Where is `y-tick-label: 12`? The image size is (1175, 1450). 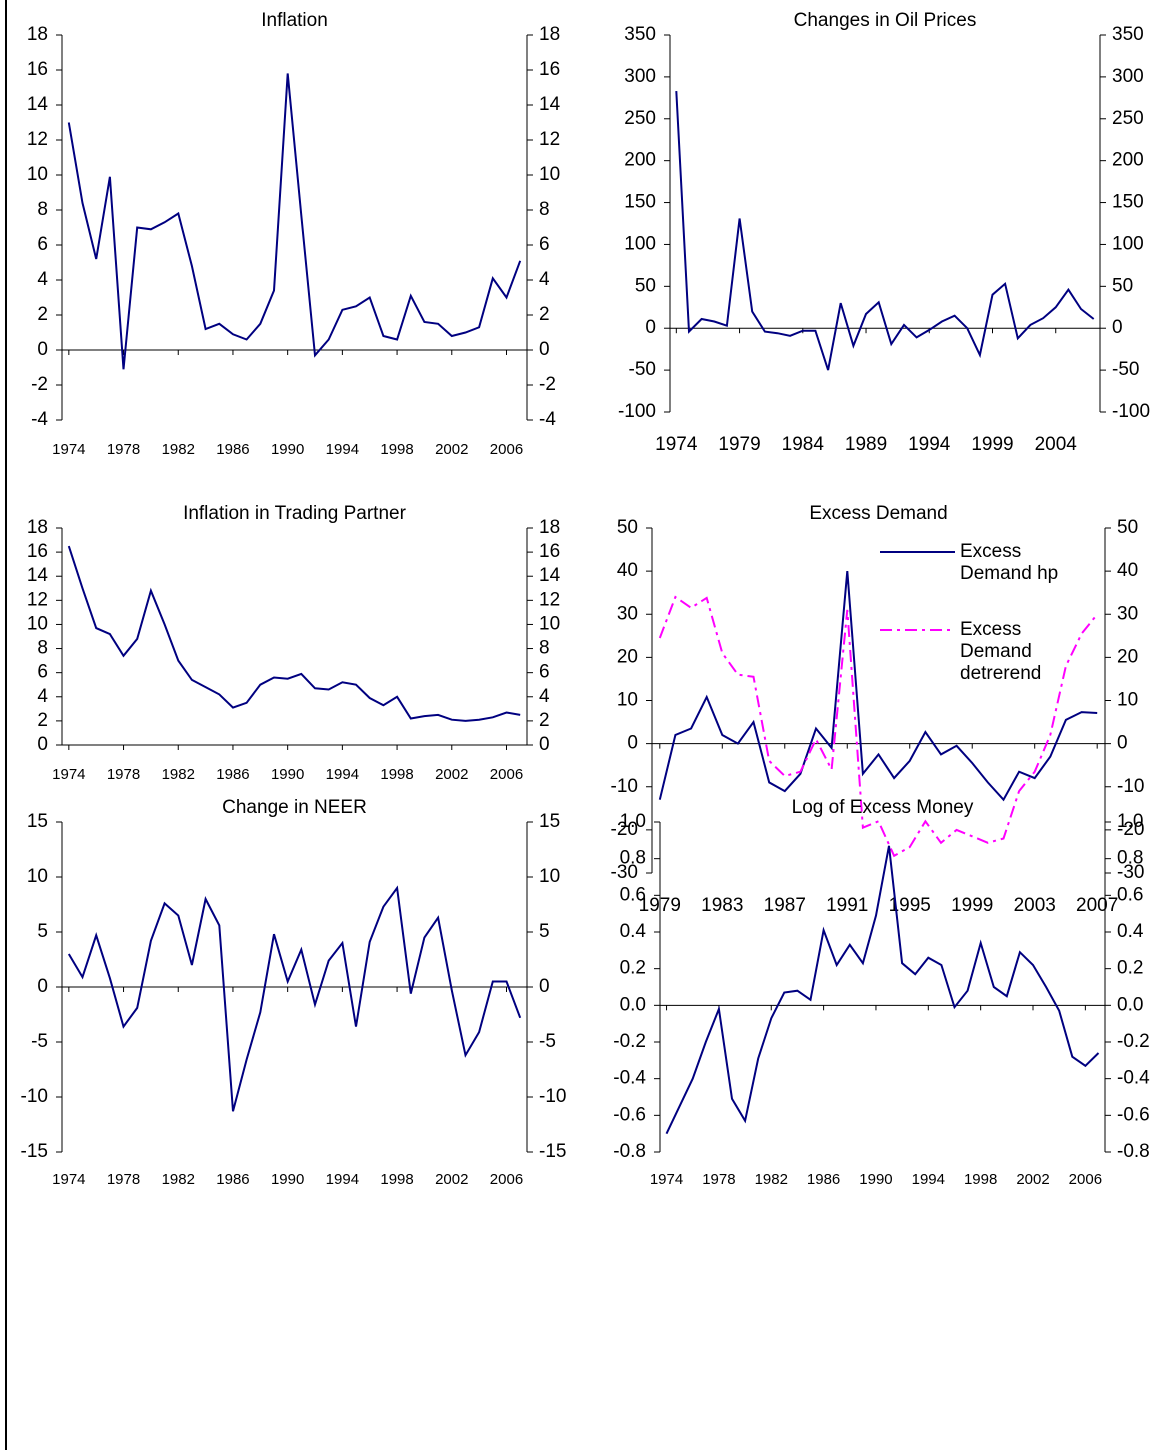 y-tick-label: 12 is located at coordinates (37, 599).